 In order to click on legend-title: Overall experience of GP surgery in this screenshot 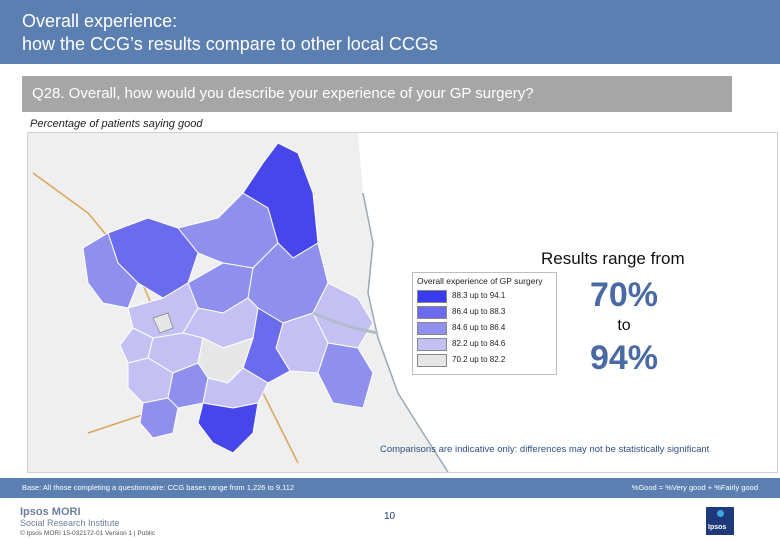, I will do `click(480, 281)`.